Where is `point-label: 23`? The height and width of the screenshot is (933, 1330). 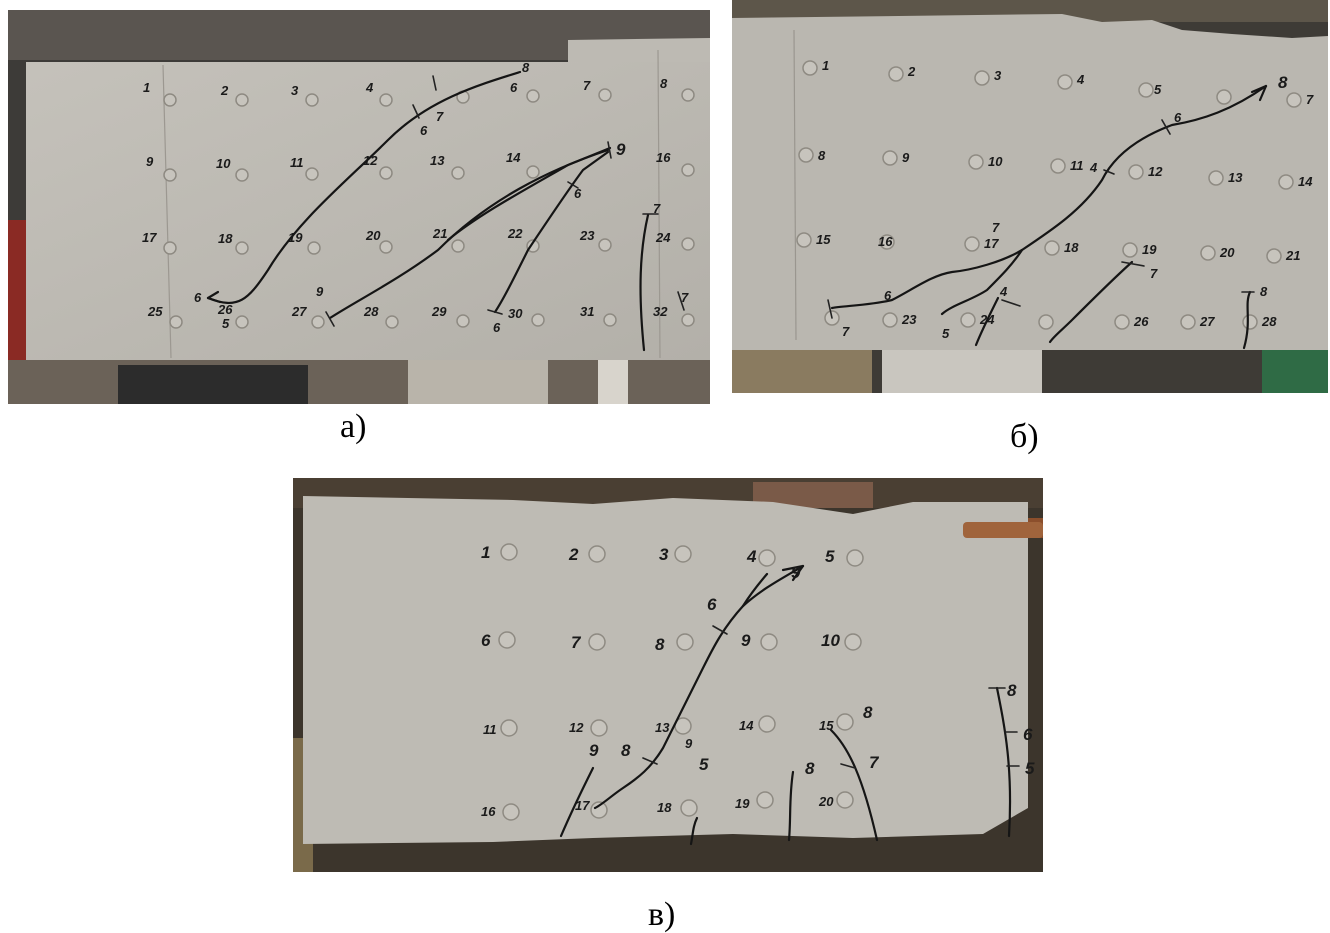
point-label: 23 is located at coordinates (909, 319).